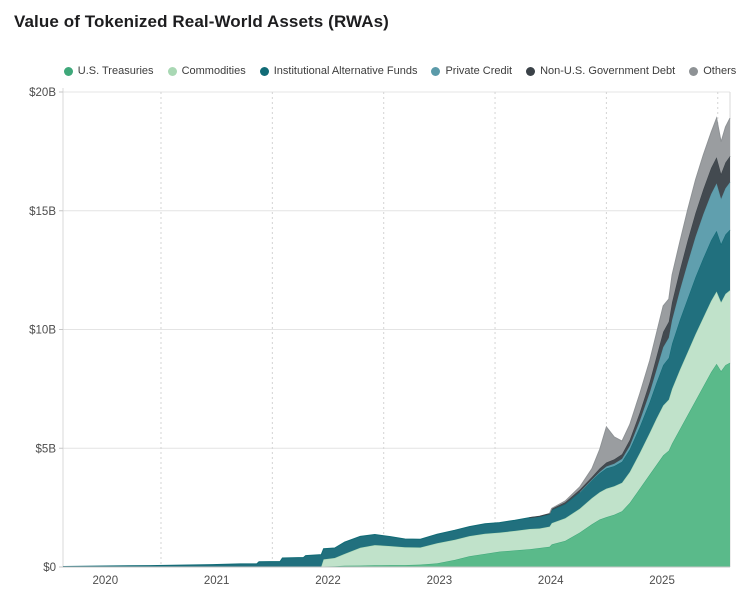  I want to click on legend-item-institutional-alternative-funds: Institutional Alternative Funds, so click(338, 71).